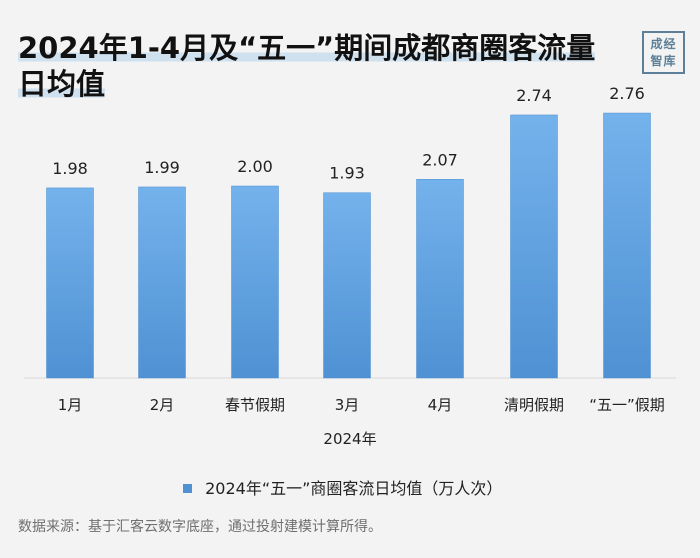 This screenshot has width=700, height=558. I want to click on bar-value-label-6: 2.76, so click(627, 93).